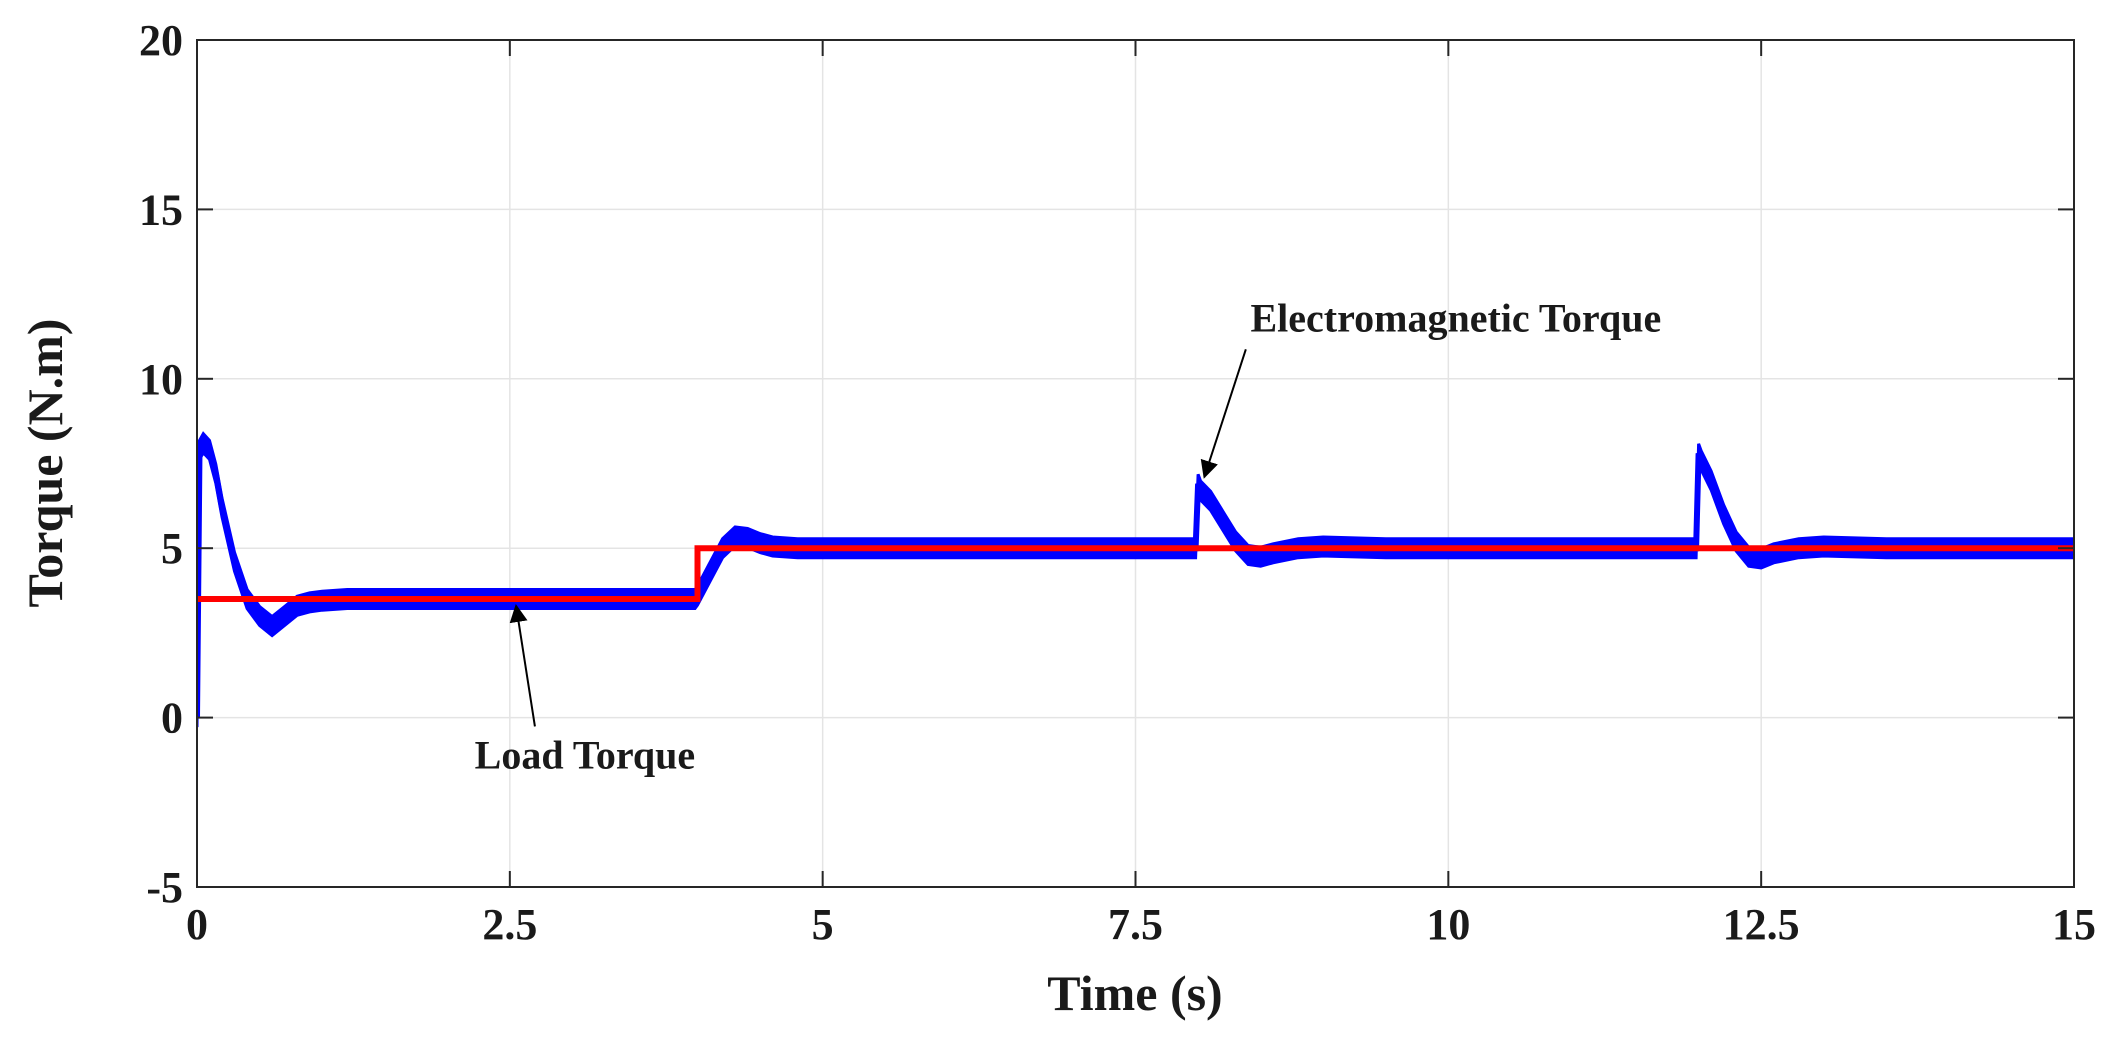 Image resolution: width=2120 pixels, height=1043 pixels. Describe the element at coordinates (164, 887) in the screenshot. I see `y-tick-label: -5` at that location.